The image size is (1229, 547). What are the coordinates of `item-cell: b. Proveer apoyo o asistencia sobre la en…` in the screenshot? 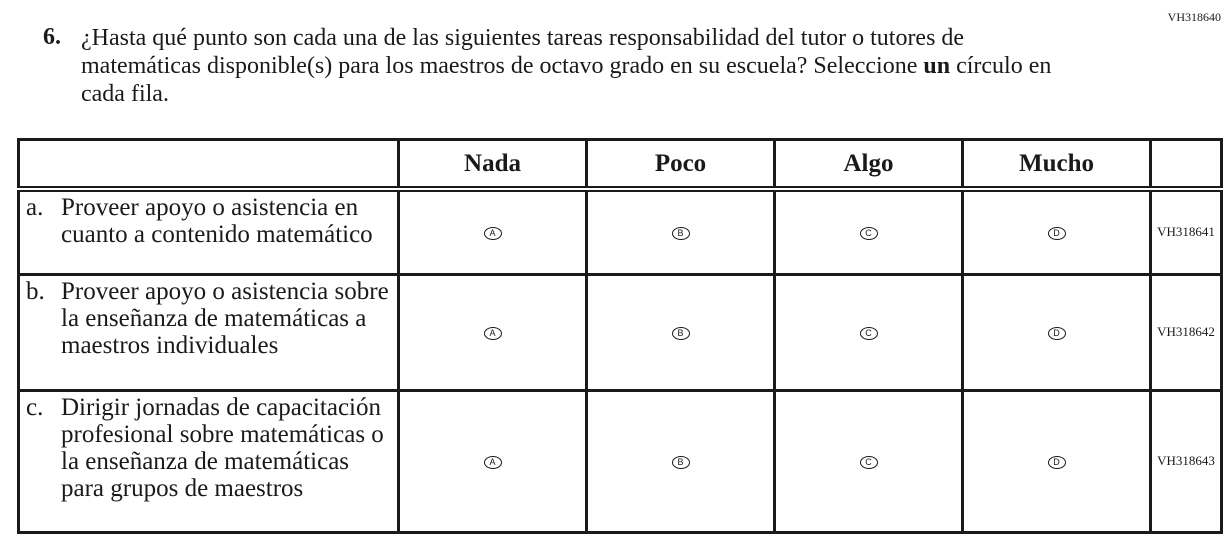 It's located at (208, 332).